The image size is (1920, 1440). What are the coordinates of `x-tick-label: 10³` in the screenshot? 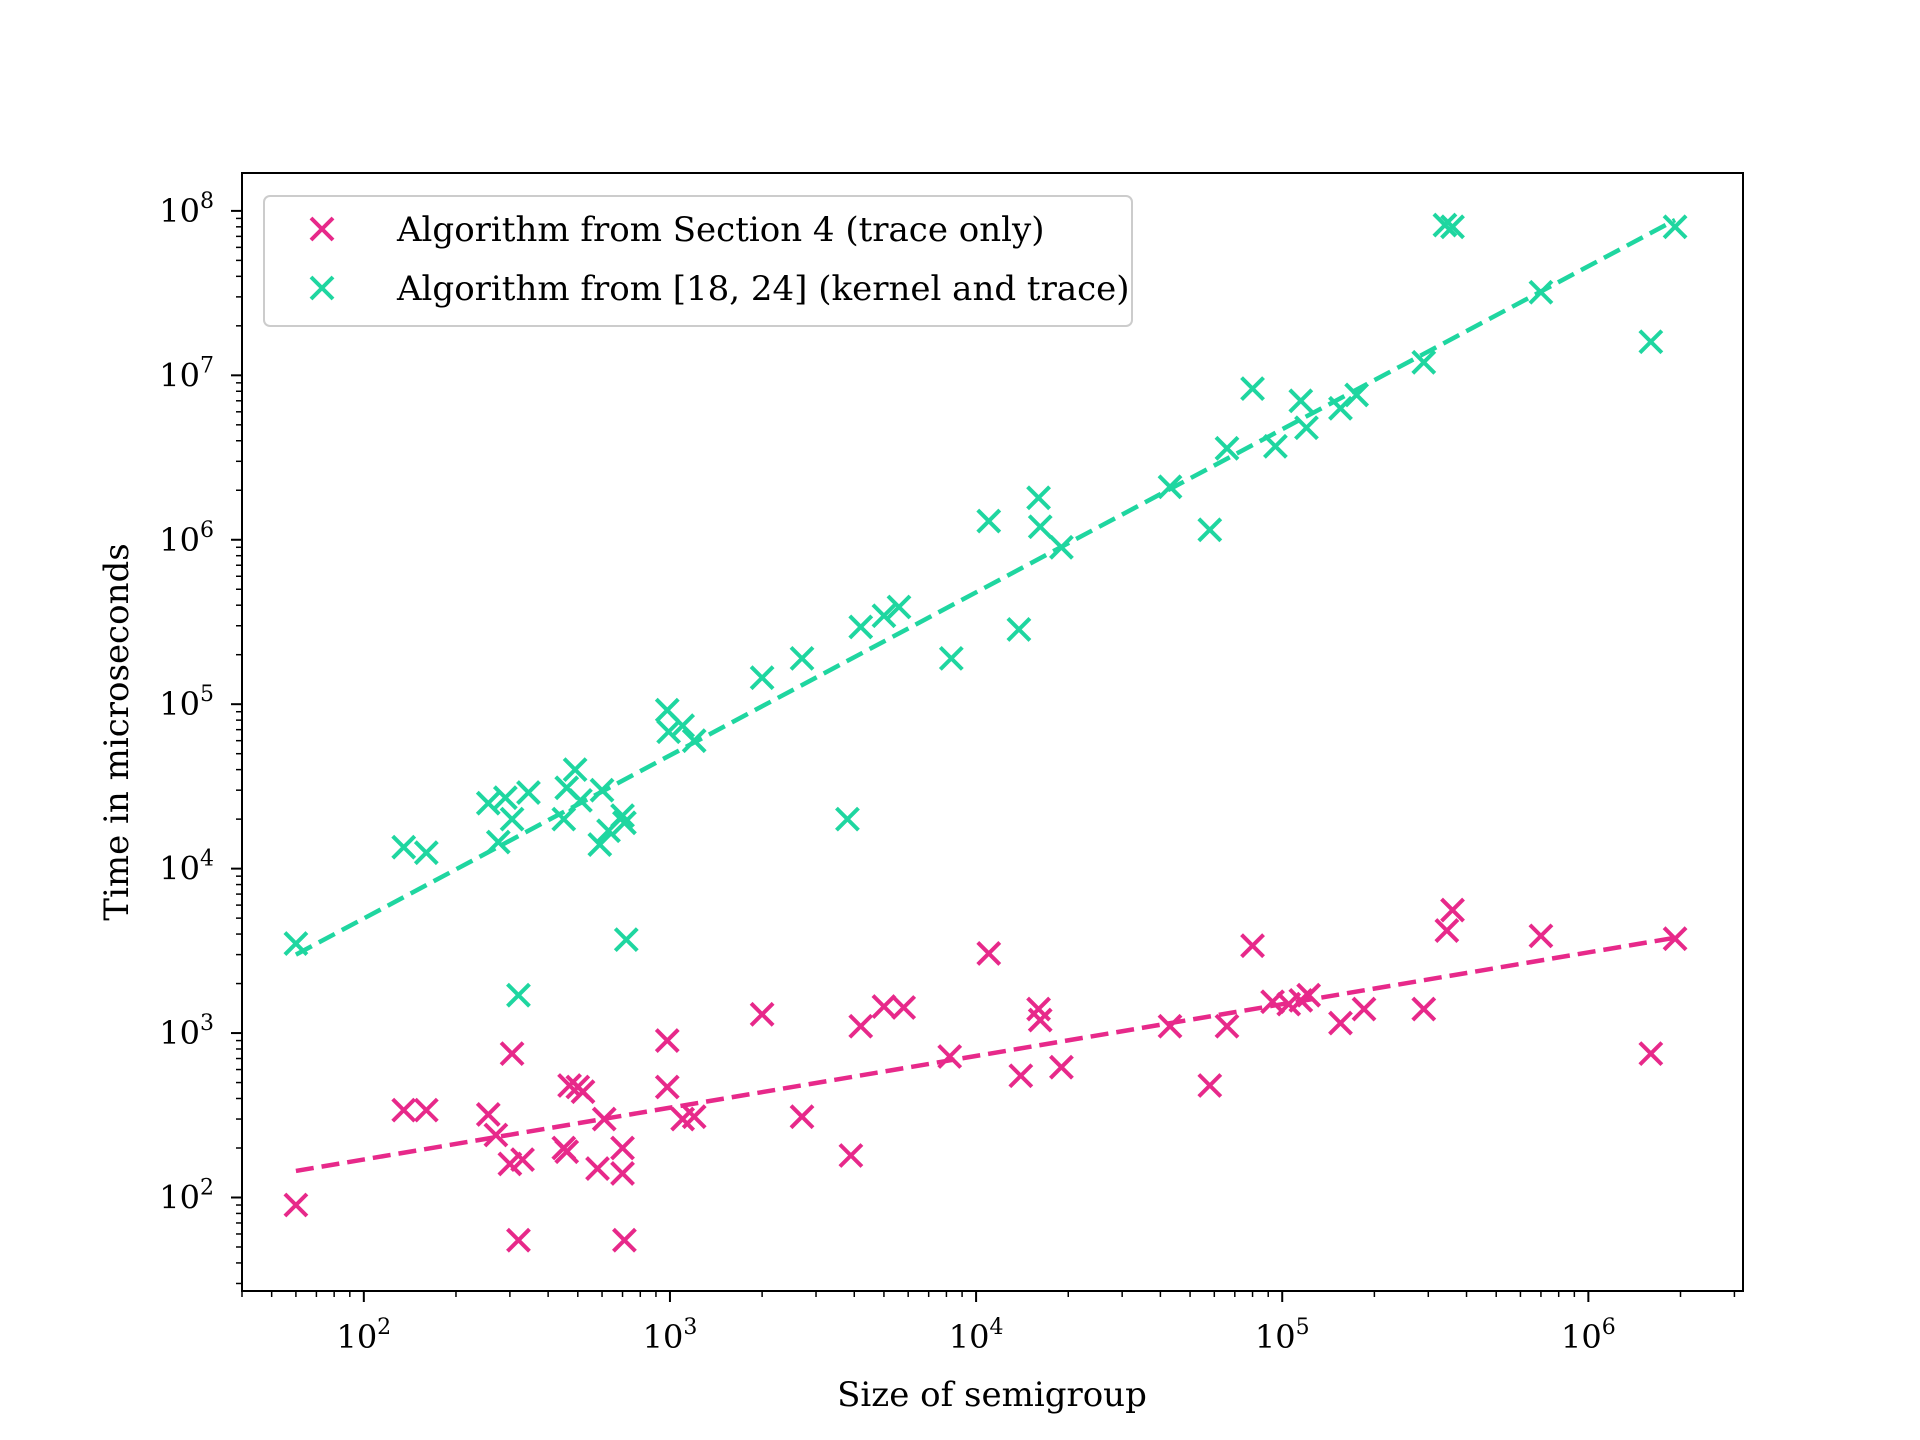 It's located at (670, 1335).